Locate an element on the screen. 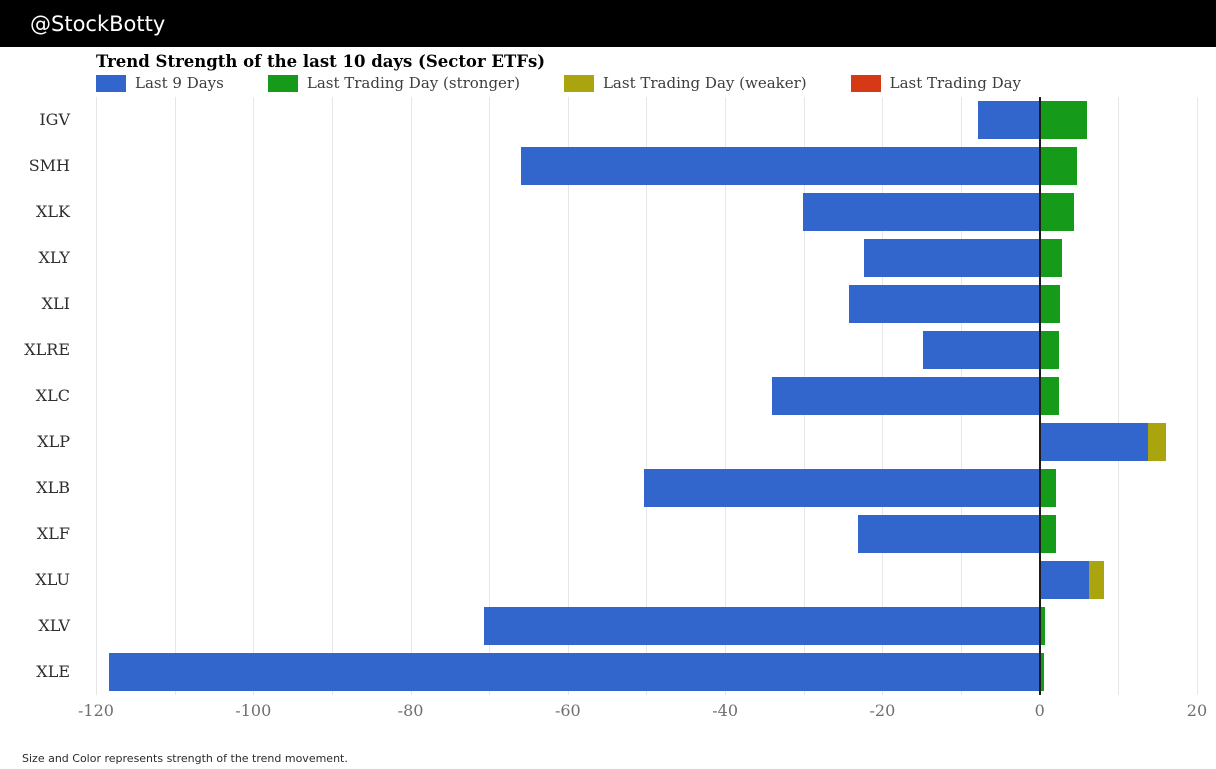 The width and height of the screenshot is (1216, 769). zero-line is located at coordinates (1039, 396).